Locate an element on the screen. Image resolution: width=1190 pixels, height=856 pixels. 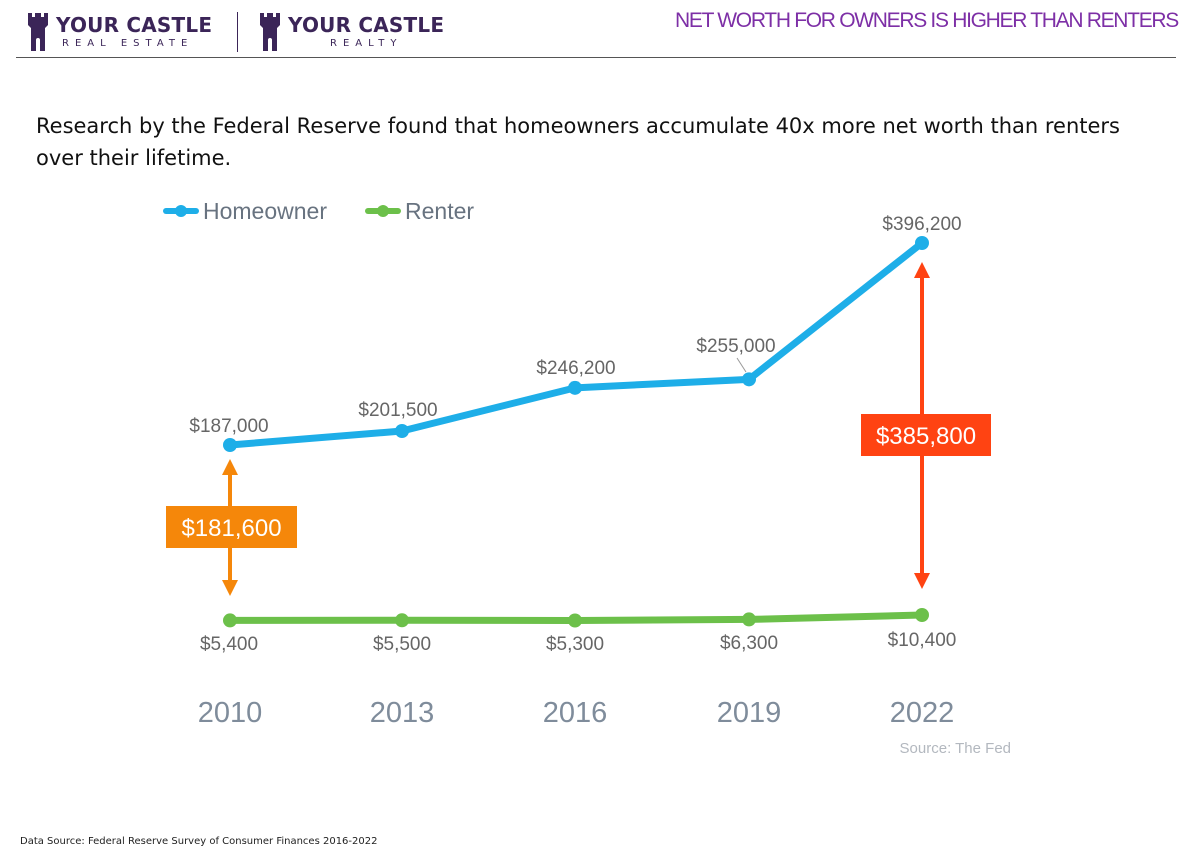
x-tick-label-2022: 2022 is located at coordinates (922, 713).